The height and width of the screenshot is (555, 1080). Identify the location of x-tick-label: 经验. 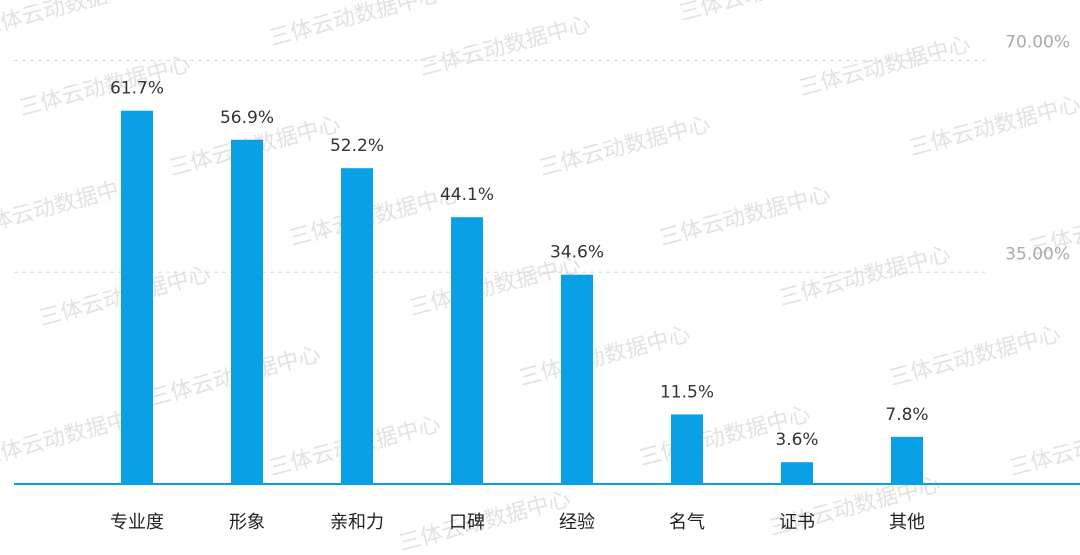
(577, 522).